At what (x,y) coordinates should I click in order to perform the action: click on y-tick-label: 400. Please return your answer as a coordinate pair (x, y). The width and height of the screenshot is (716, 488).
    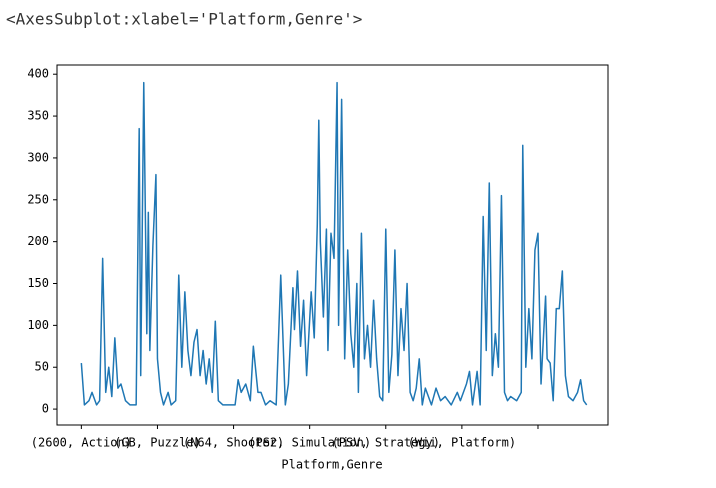
    Looking at the image, I should click on (38, 74).